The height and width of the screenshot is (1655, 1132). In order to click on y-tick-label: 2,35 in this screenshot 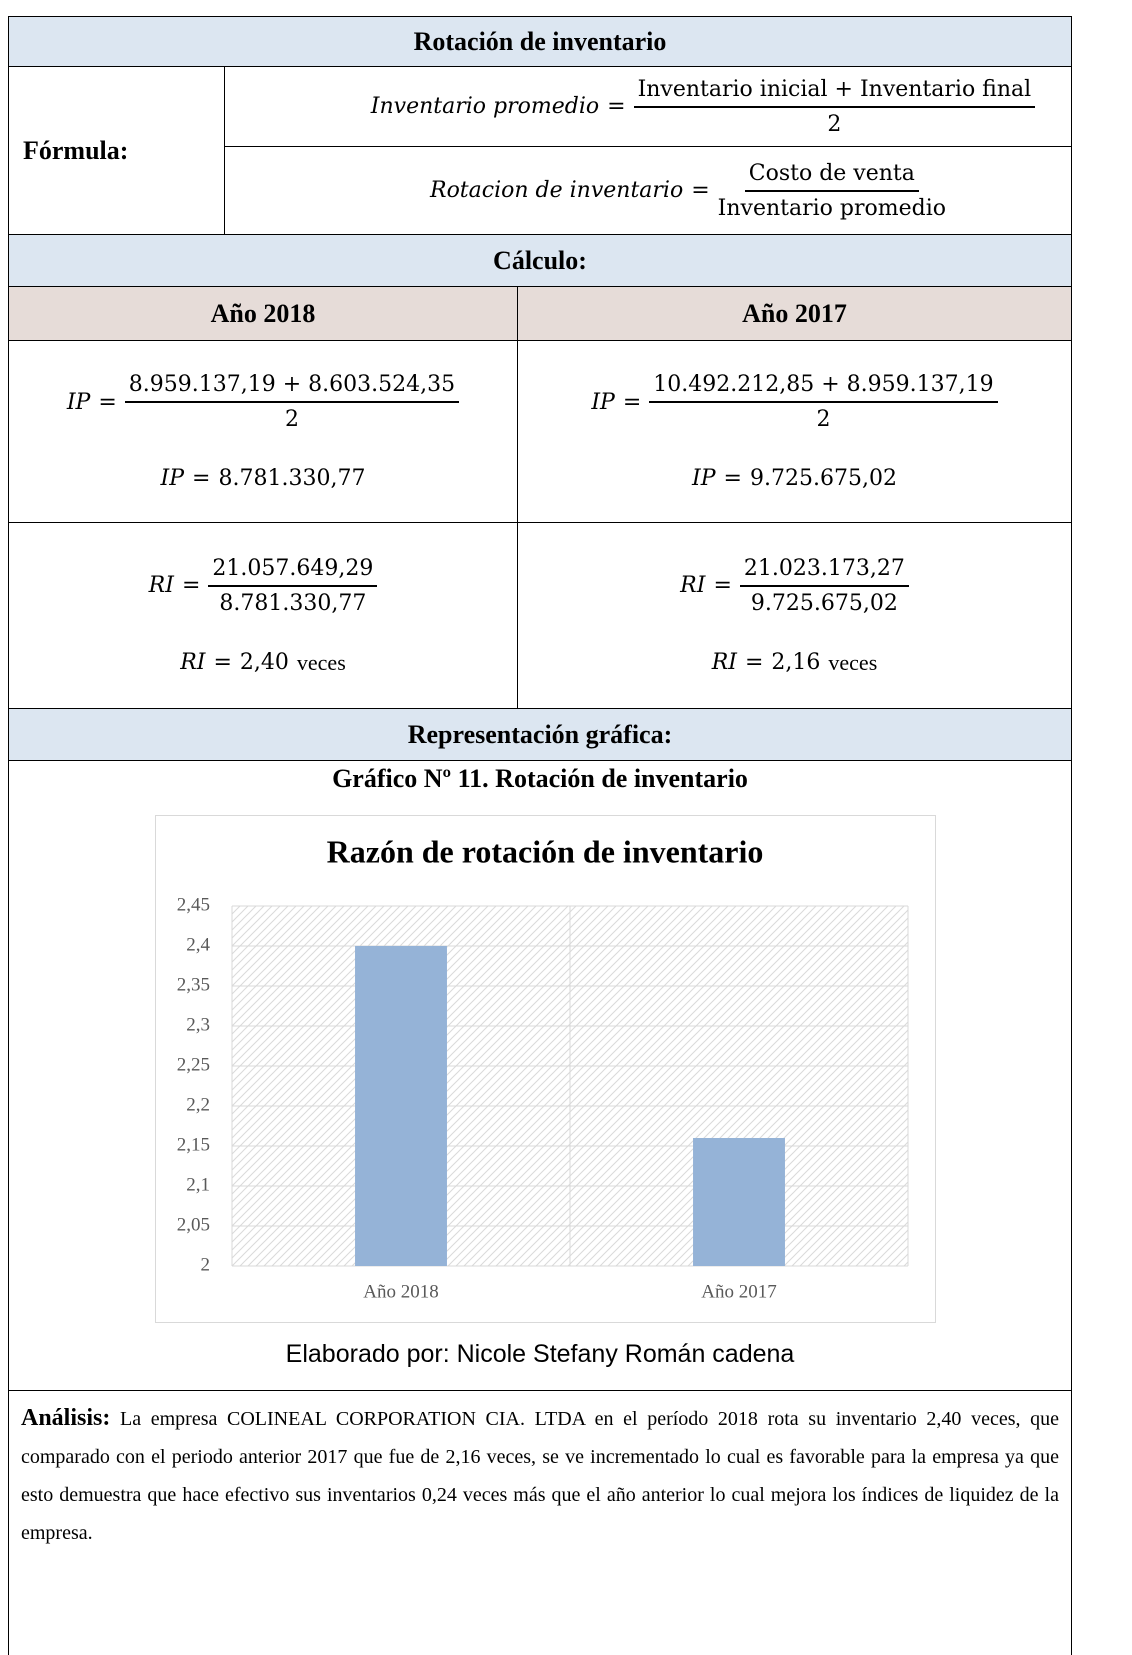, I will do `click(193, 984)`.